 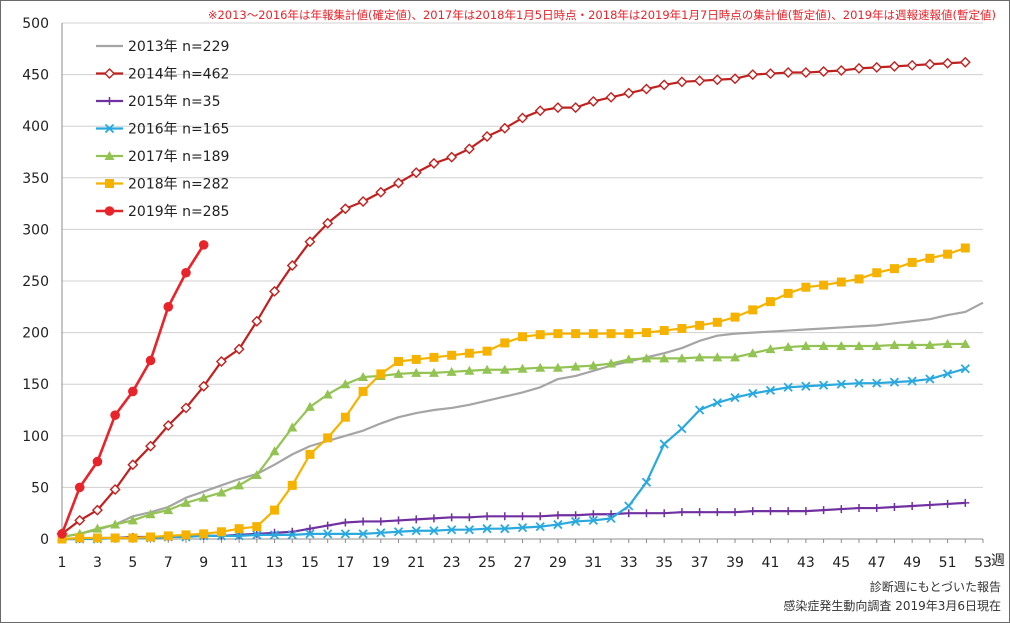 I want to click on x-axis-label: 週, so click(x=998, y=561).